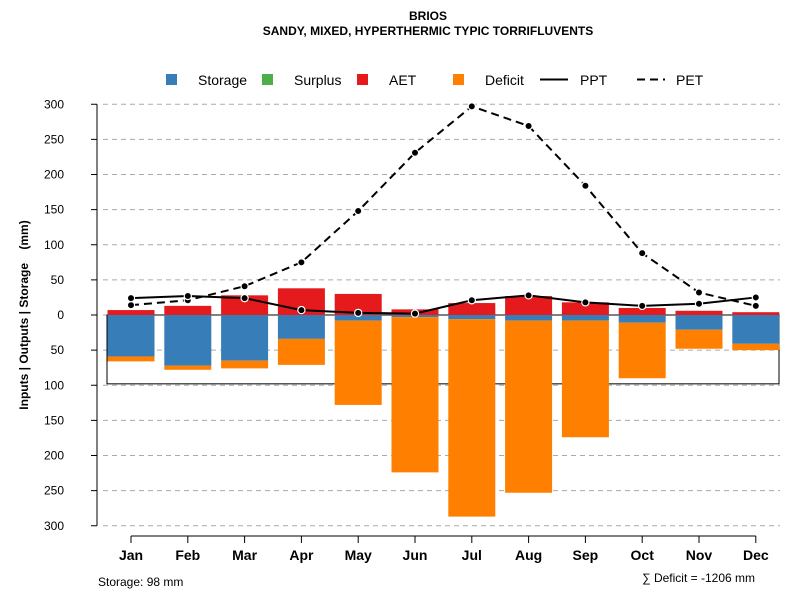 The width and height of the screenshot is (800, 600). What do you see at coordinates (574, 80) in the screenshot?
I see `legend-item-ppt: PPT` at bounding box center [574, 80].